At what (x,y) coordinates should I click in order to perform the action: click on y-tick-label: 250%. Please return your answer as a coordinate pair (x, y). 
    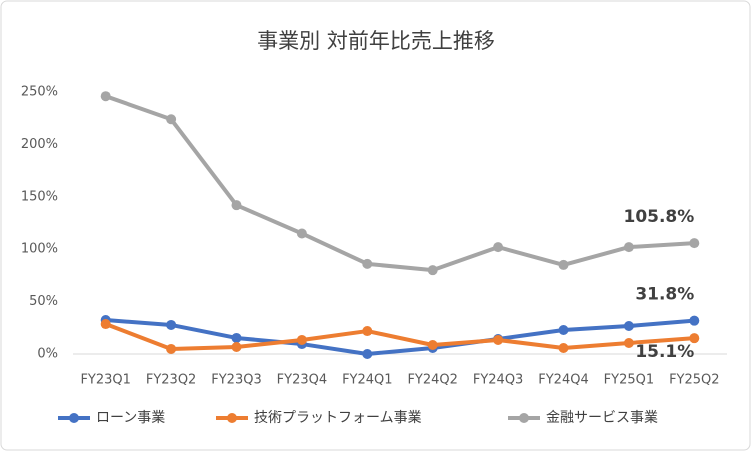
    Looking at the image, I should click on (39, 92).